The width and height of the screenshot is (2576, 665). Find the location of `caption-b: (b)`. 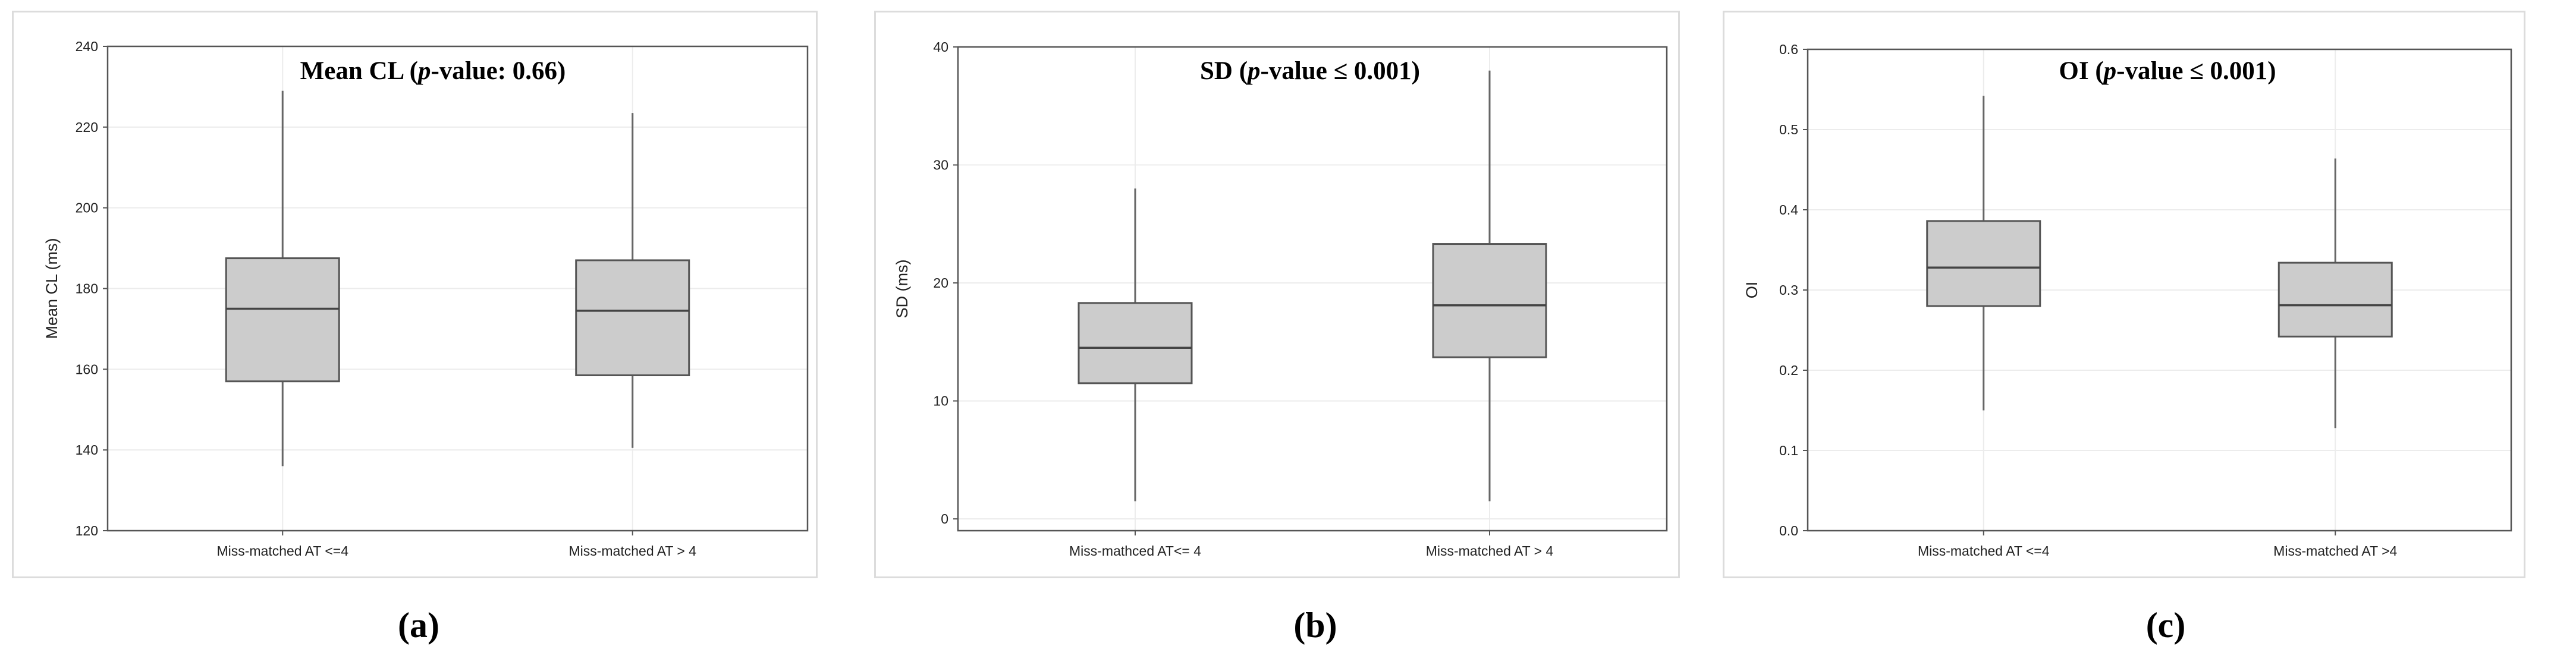

caption-b: (b) is located at coordinates (1315, 625).